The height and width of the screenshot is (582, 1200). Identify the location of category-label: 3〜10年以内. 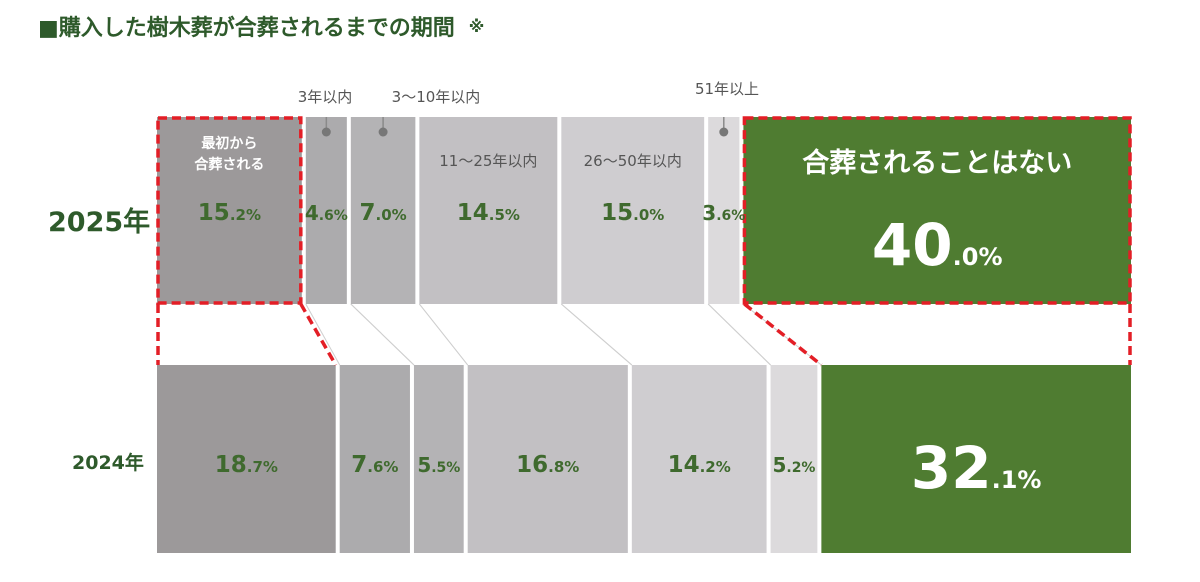
(436, 97).